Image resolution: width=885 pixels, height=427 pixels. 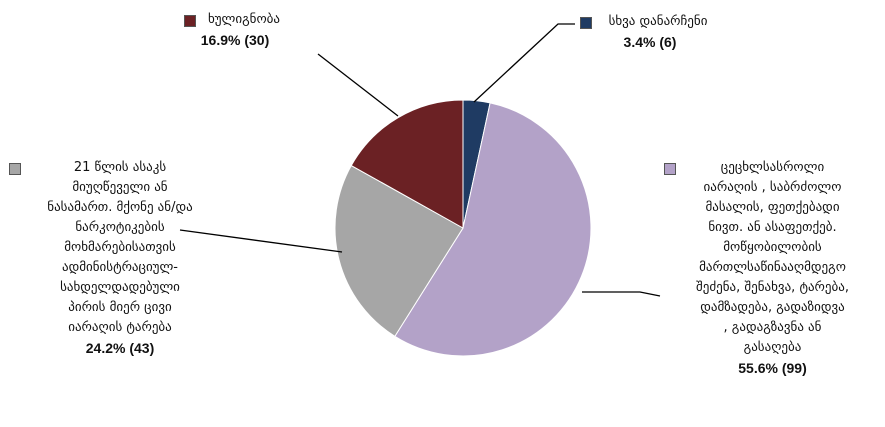 What do you see at coordinates (244, 19) in the screenshot?
I see `label-hooliganism-text: ხულიგნობა` at bounding box center [244, 19].